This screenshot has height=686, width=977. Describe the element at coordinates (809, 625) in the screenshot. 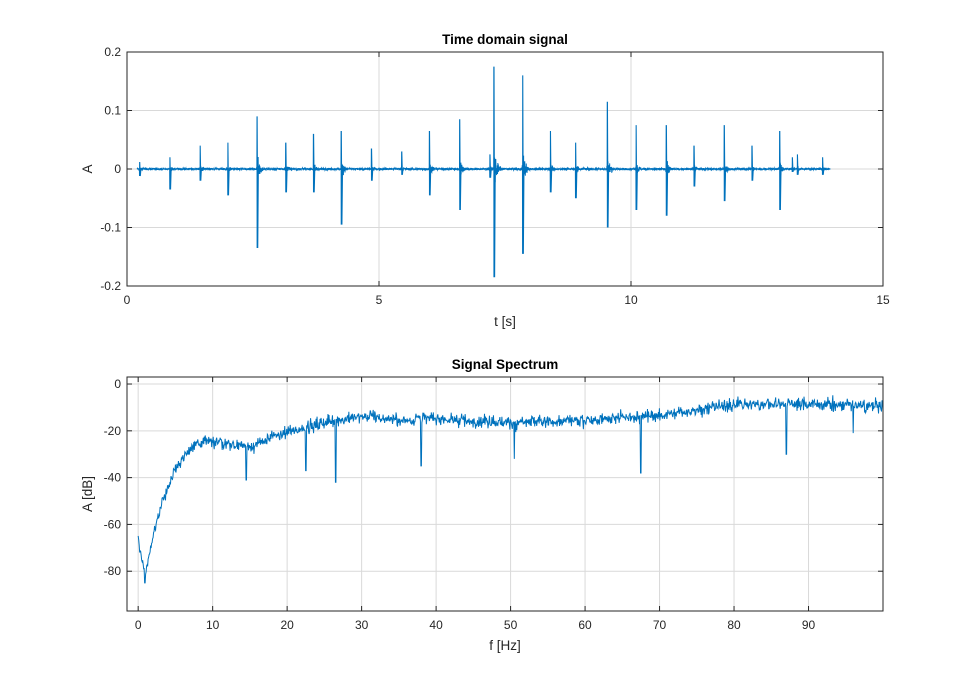

I see `spectrum-x-tick-label: 90` at that location.